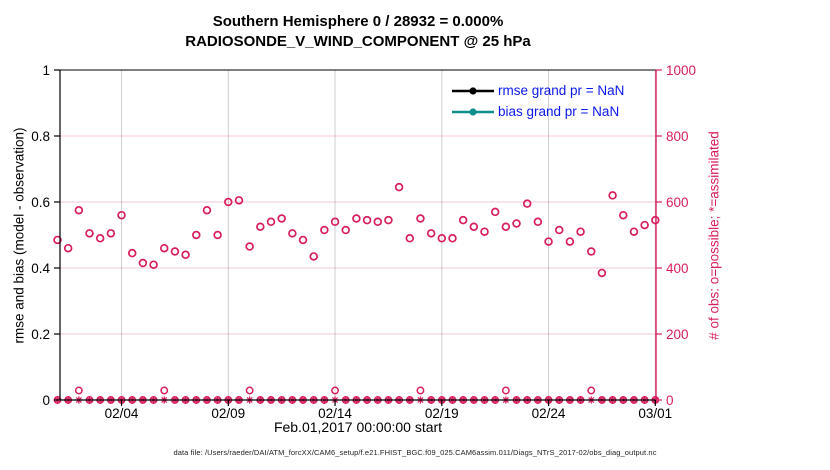 This screenshot has width=830, height=470. What do you see at coordinates (677, 334) in the screenshot?
I see `svg-text: 200` at bounding box center [677, 334].